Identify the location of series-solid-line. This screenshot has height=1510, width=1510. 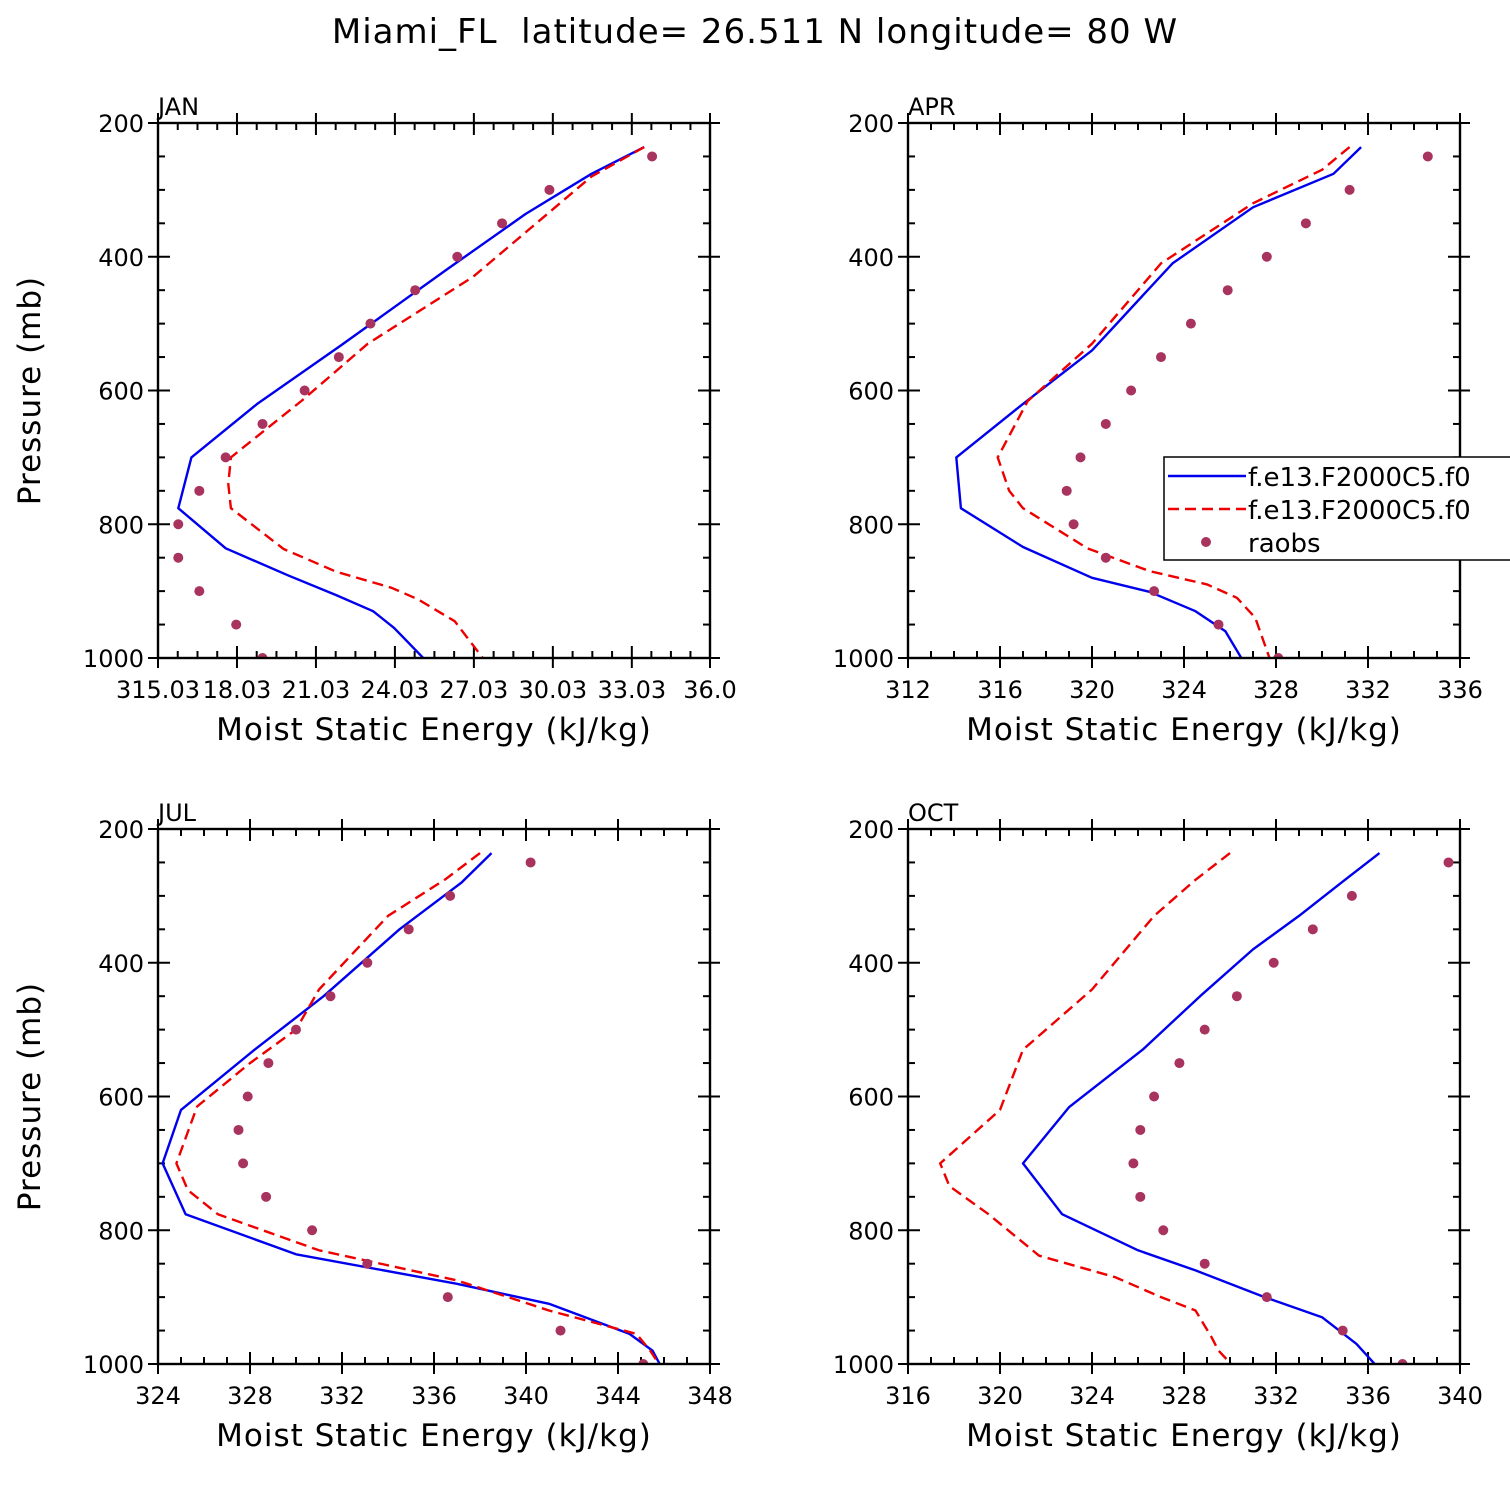
(411, 402).